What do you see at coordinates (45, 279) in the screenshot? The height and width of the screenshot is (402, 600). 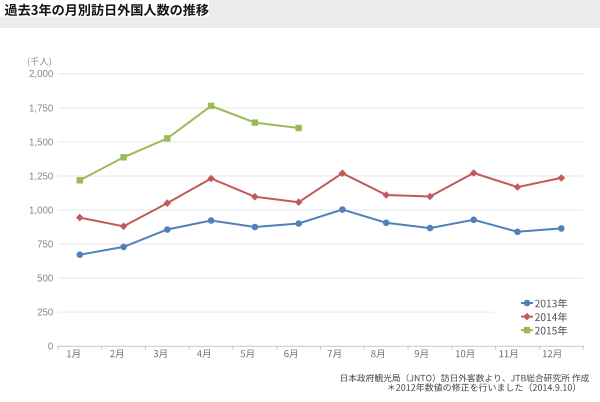 I see `svg-text: 500` at bounding box center [45, 279].